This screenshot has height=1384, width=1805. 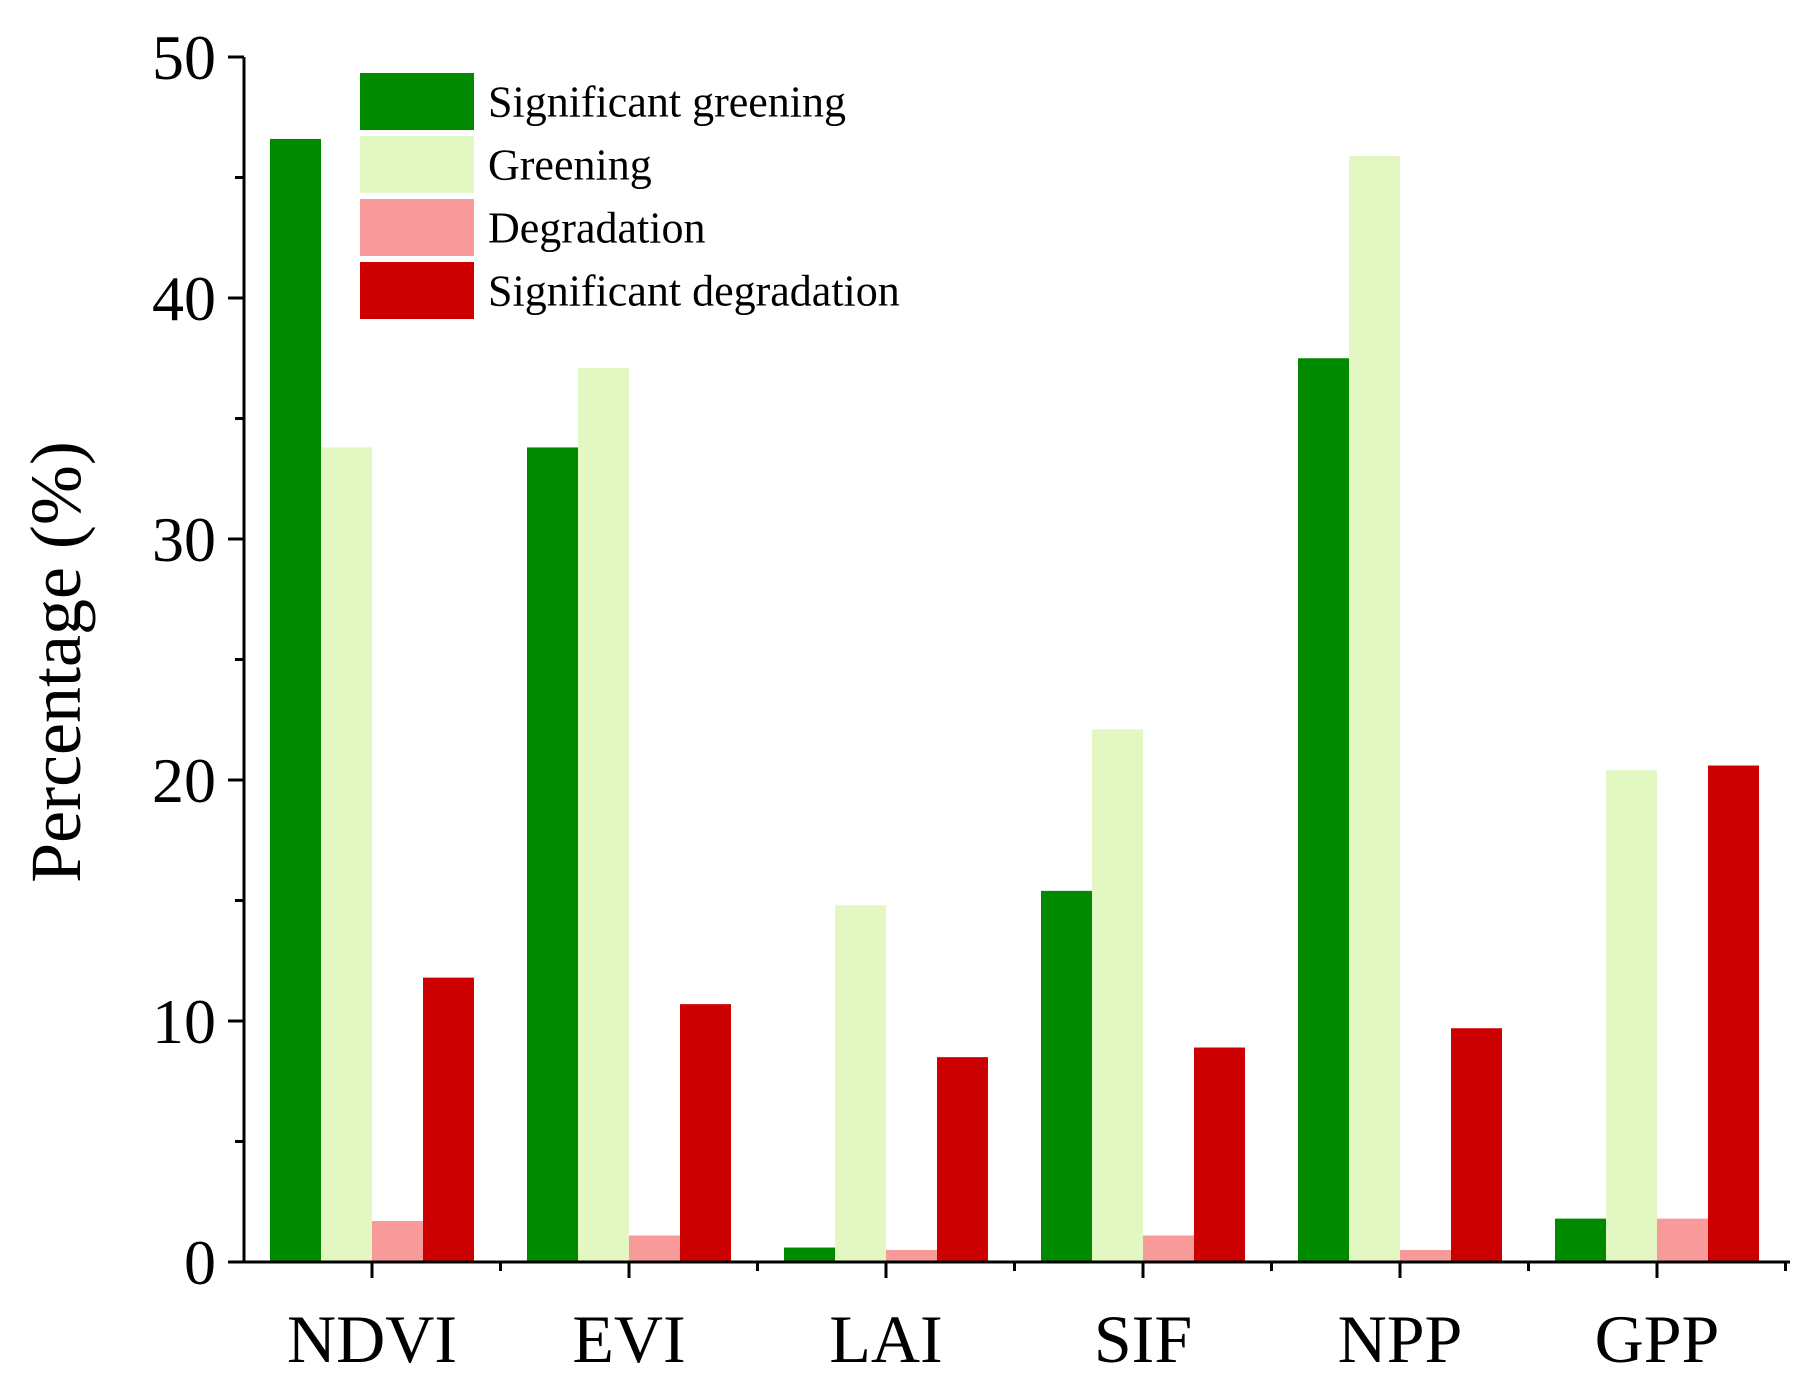 What do you see at coordinates (1066, 1076) in the screenshot?
I see `bar-sif-significant-greening` at bounding box center [1066, 1076].